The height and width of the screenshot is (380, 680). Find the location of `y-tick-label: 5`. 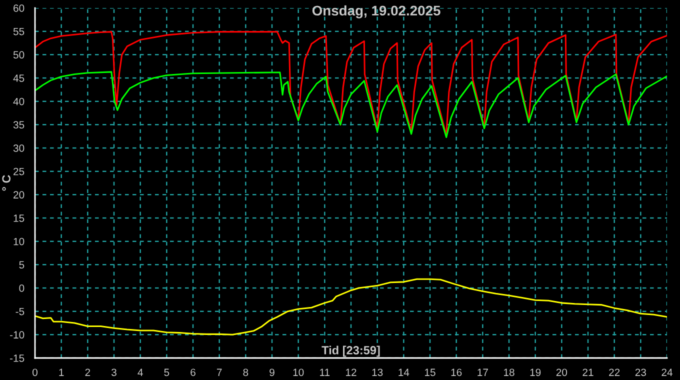

y-tick-label: 5 is located at coordinates (21, 265).